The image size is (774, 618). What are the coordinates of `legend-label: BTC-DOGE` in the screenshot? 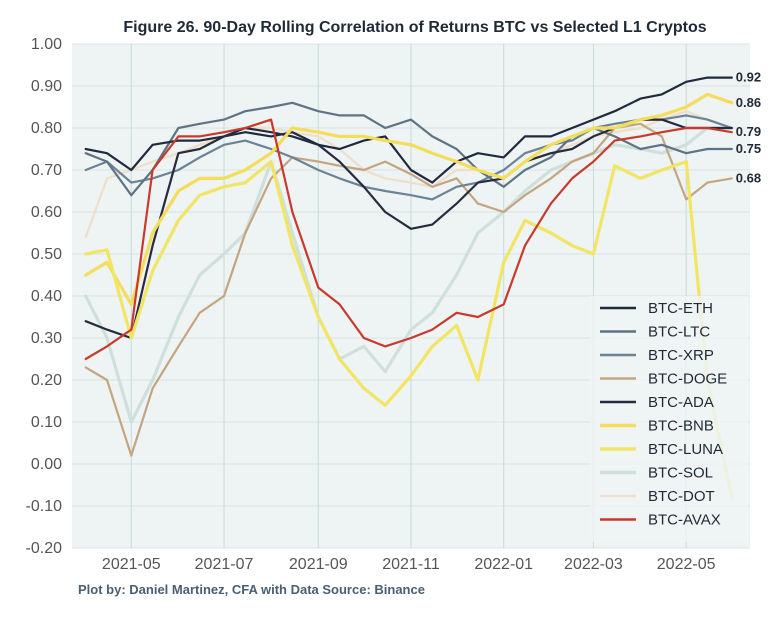 It's located at (687, 379).